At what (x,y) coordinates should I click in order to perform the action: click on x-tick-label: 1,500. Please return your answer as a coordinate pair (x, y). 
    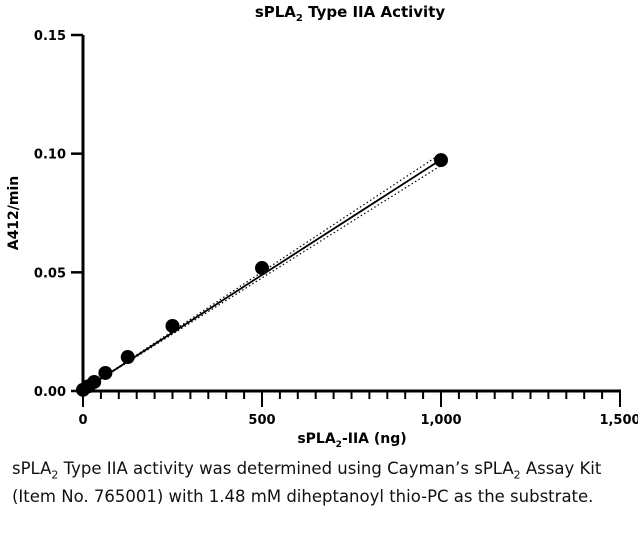
    Looking at the image, I should click on (618, 420).